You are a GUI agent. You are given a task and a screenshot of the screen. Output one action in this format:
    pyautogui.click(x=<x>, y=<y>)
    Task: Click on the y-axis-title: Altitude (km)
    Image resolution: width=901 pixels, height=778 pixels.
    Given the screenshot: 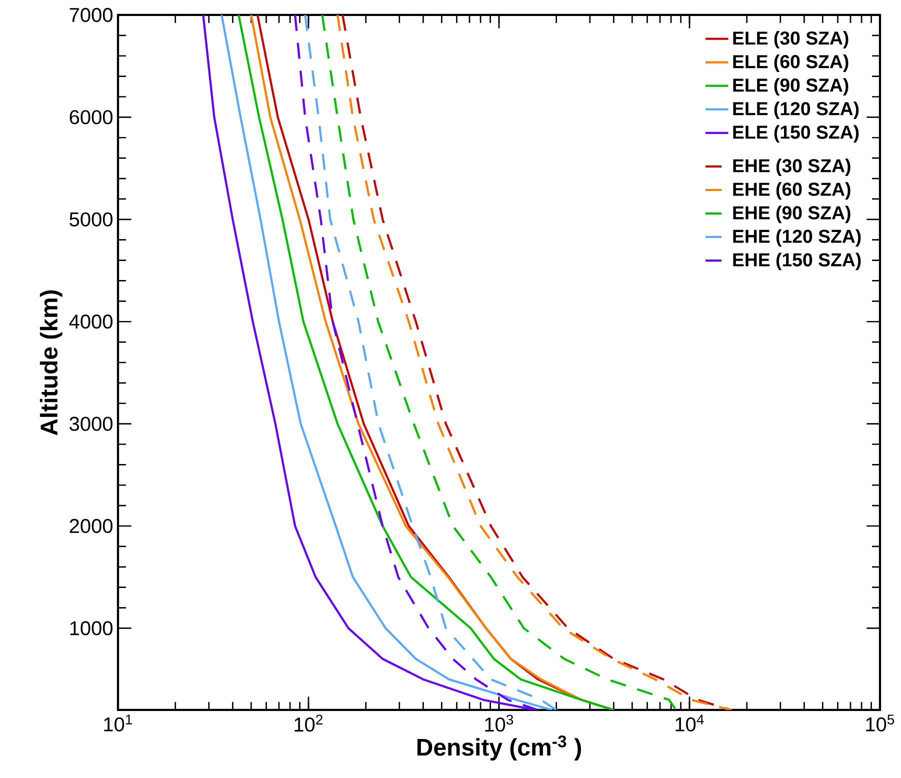 What is the action you would take?
    pyautogui.click(x=51, y=363)
    